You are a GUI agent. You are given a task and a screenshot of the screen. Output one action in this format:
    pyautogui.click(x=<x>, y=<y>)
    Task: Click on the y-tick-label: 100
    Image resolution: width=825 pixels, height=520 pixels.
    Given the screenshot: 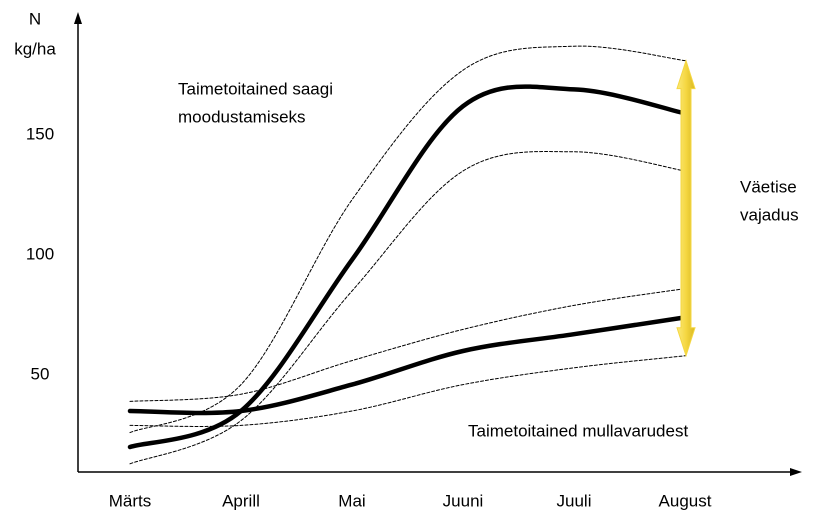 What is the action you would take?
    pyautogui.click(x=40, y=253)
    